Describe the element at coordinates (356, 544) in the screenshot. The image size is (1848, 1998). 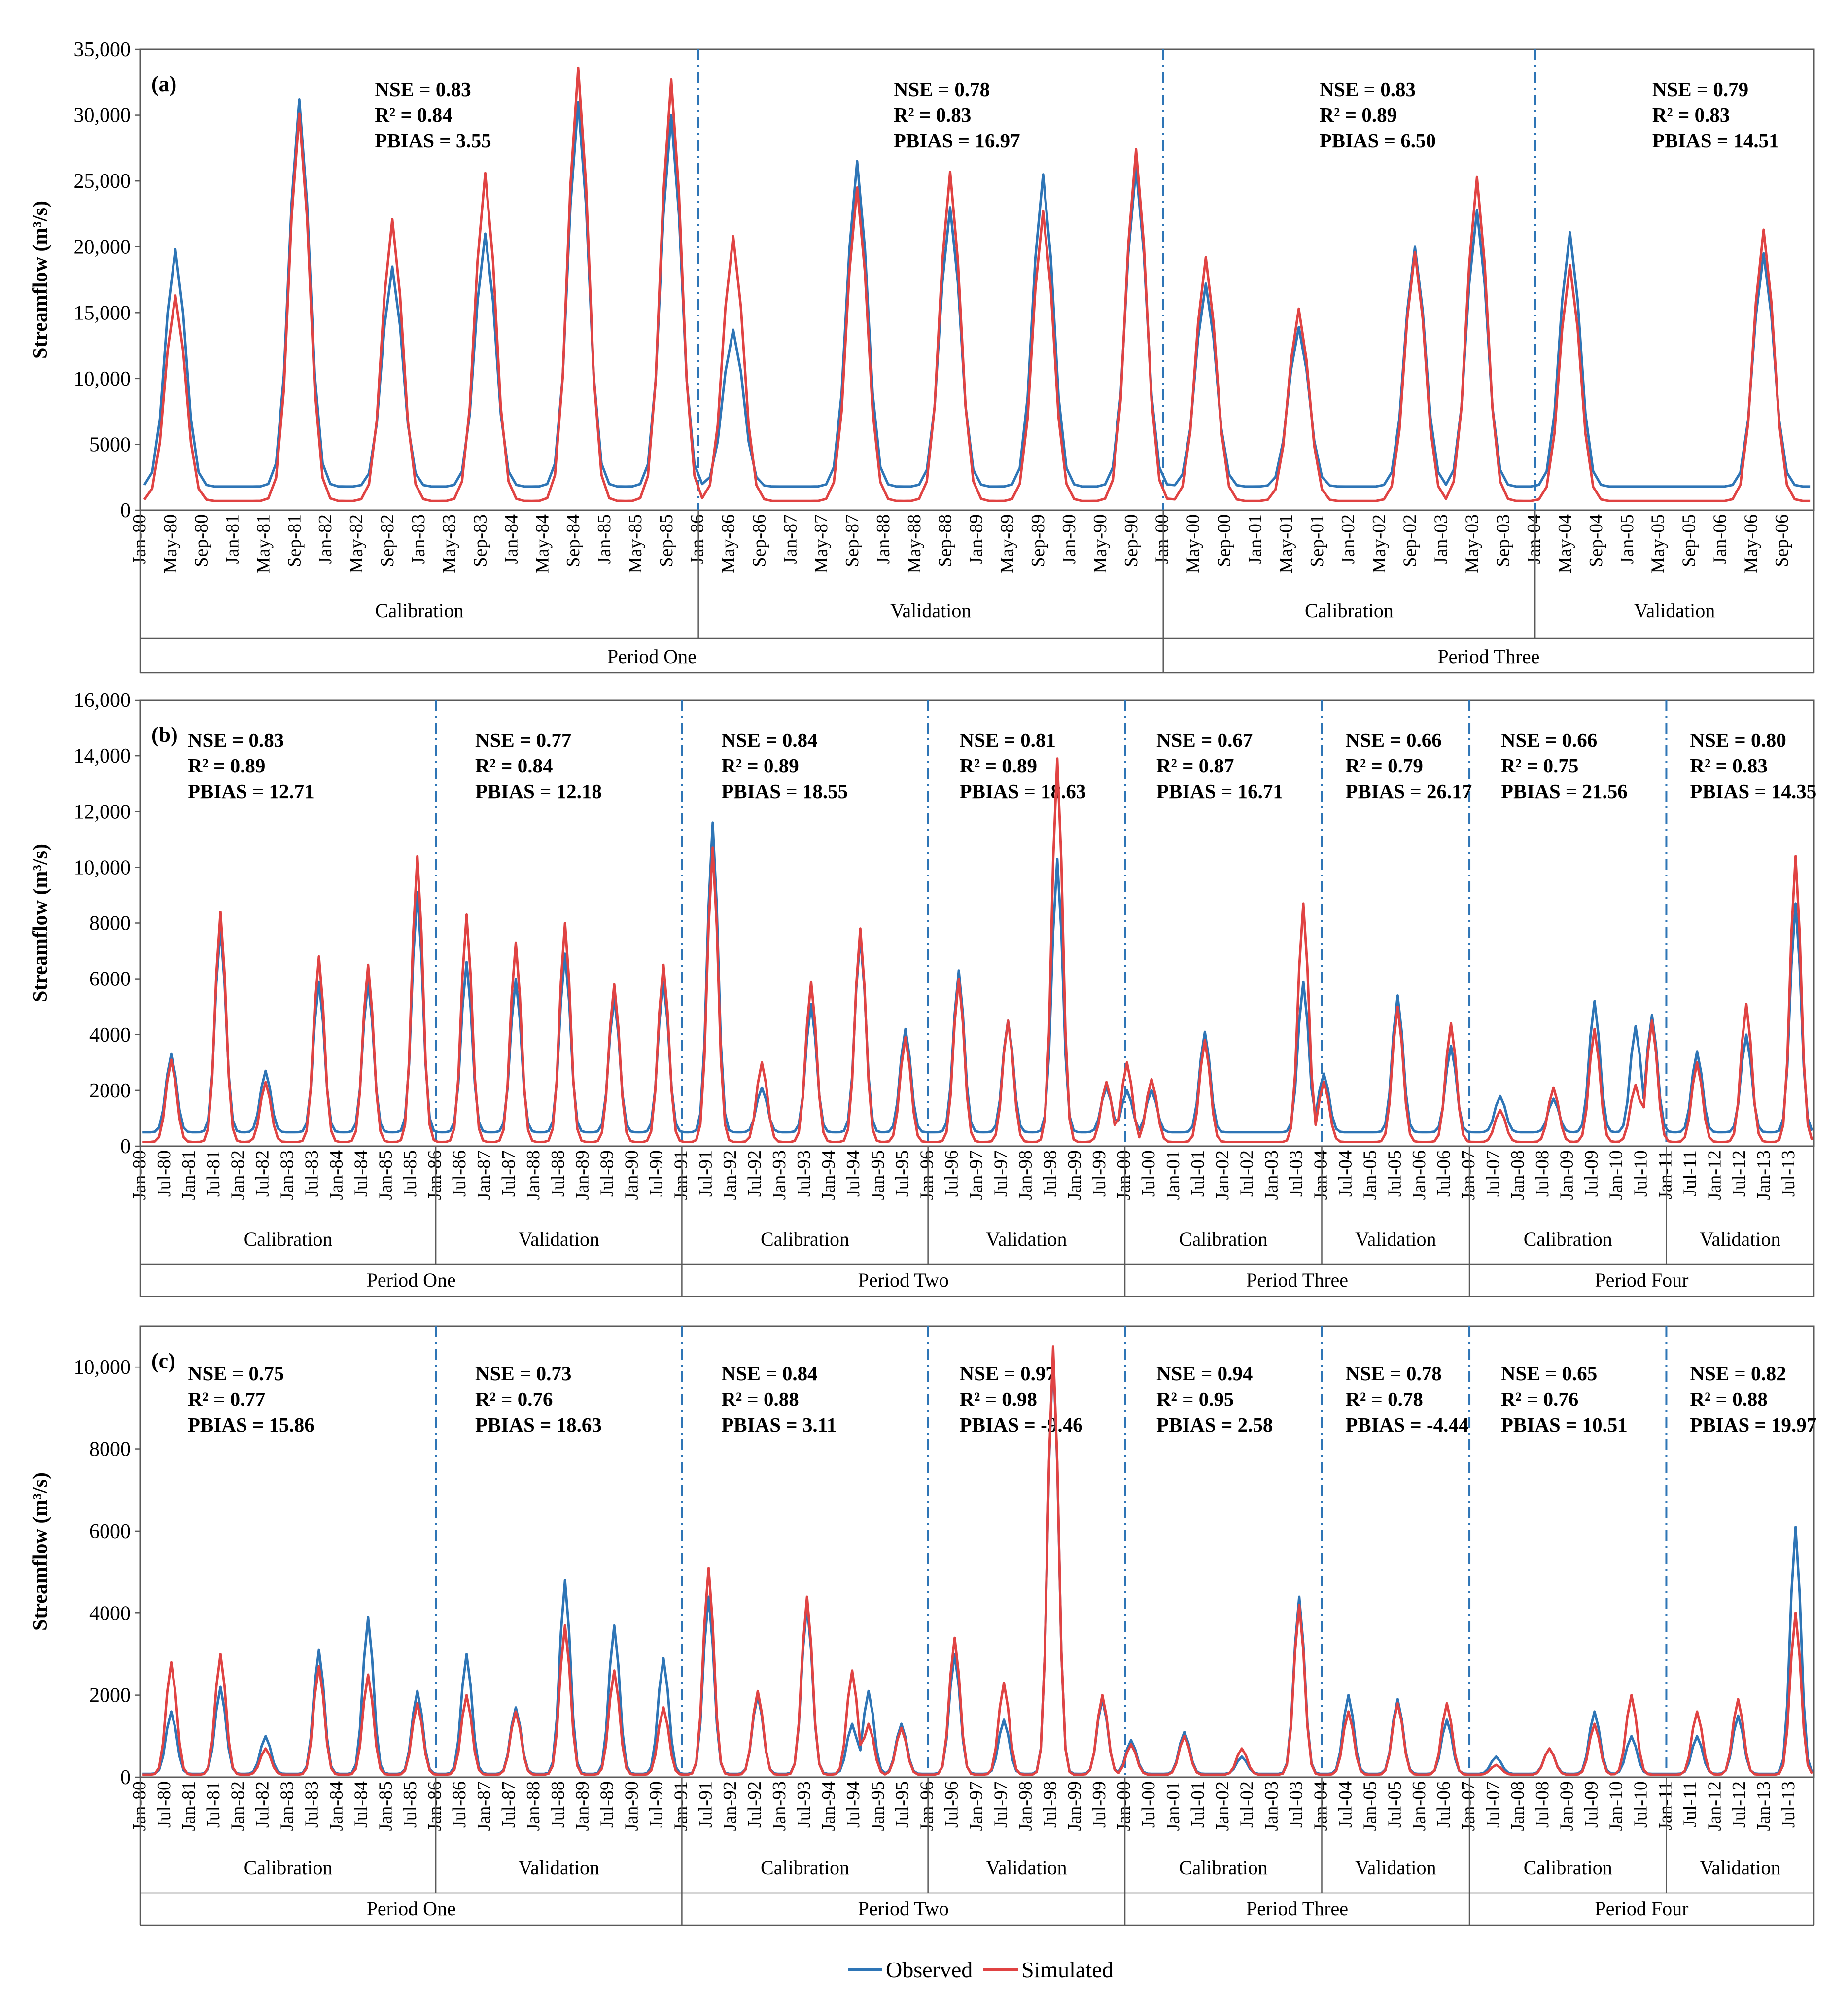
I see `x-tick-label: May-82` at that location.